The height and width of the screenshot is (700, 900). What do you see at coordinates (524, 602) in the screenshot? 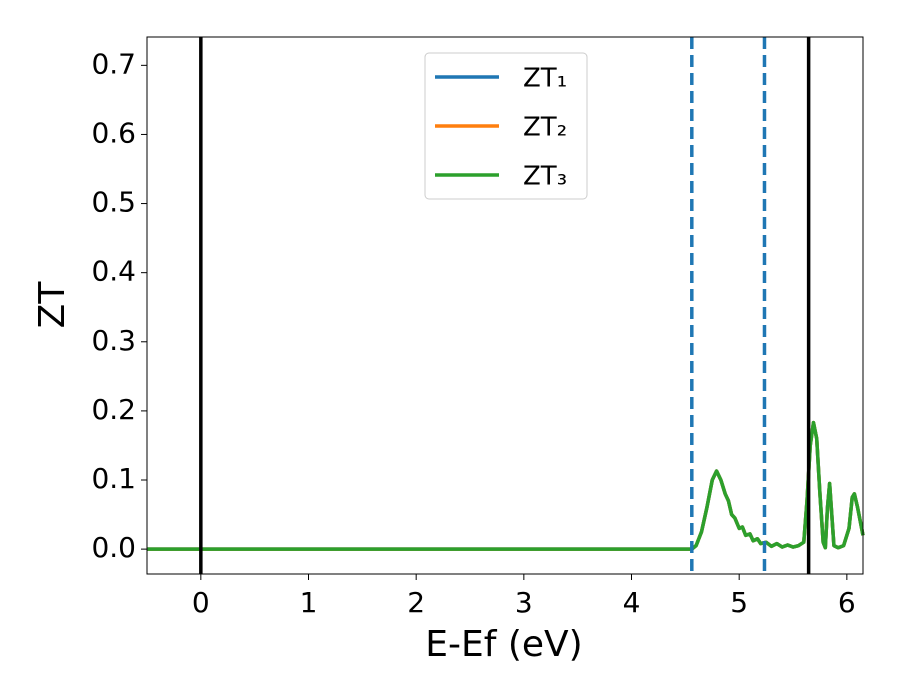
I see `x-tick-label: 3` at bounding box center [524, 602].